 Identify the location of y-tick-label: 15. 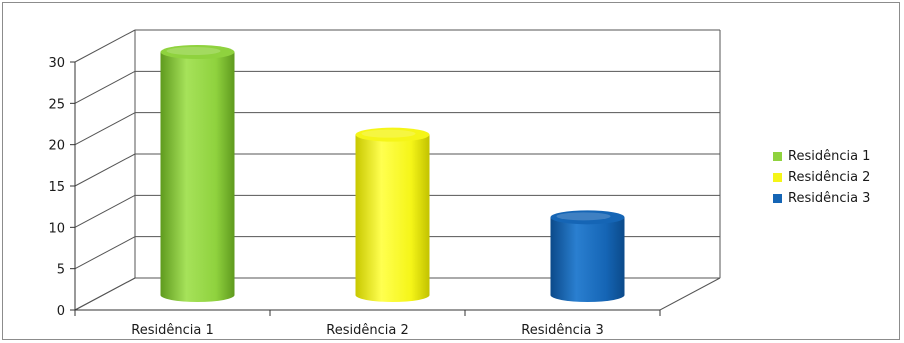
(56, 187).